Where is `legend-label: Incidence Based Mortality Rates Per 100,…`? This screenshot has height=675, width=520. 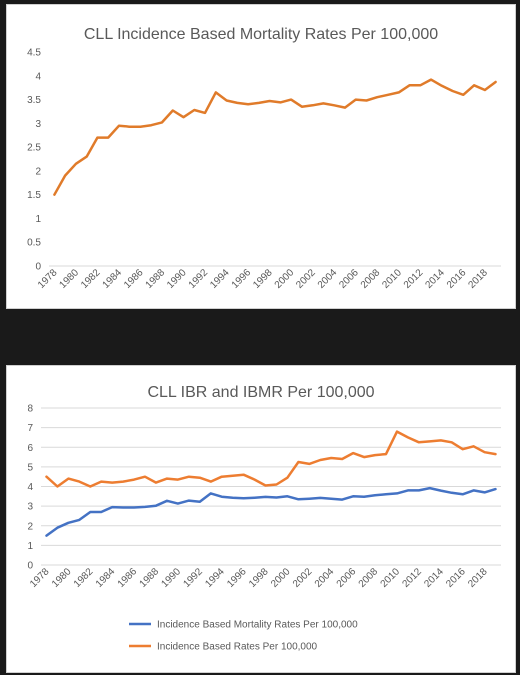
legend-label: Incidence Based Mortality Rates Per 100,… is located at coordinates (257, 625).